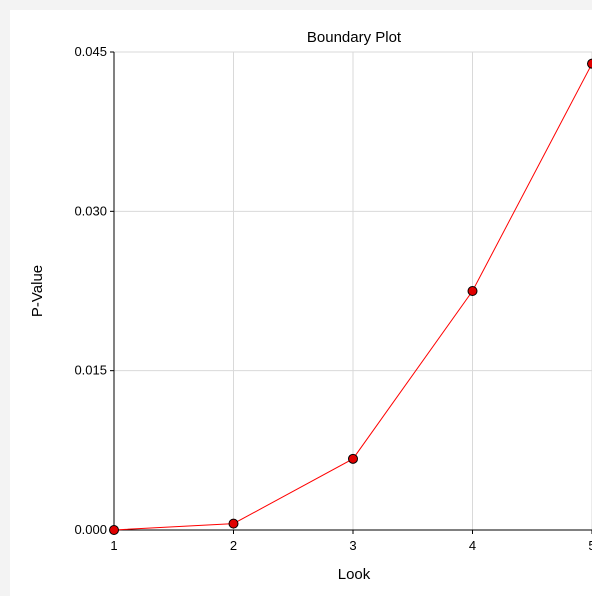 This screenshot has width=592, height=596. I want to click on y-axis-ticks: 0.000 0.015 0.030 0.045, so click(94, 290).